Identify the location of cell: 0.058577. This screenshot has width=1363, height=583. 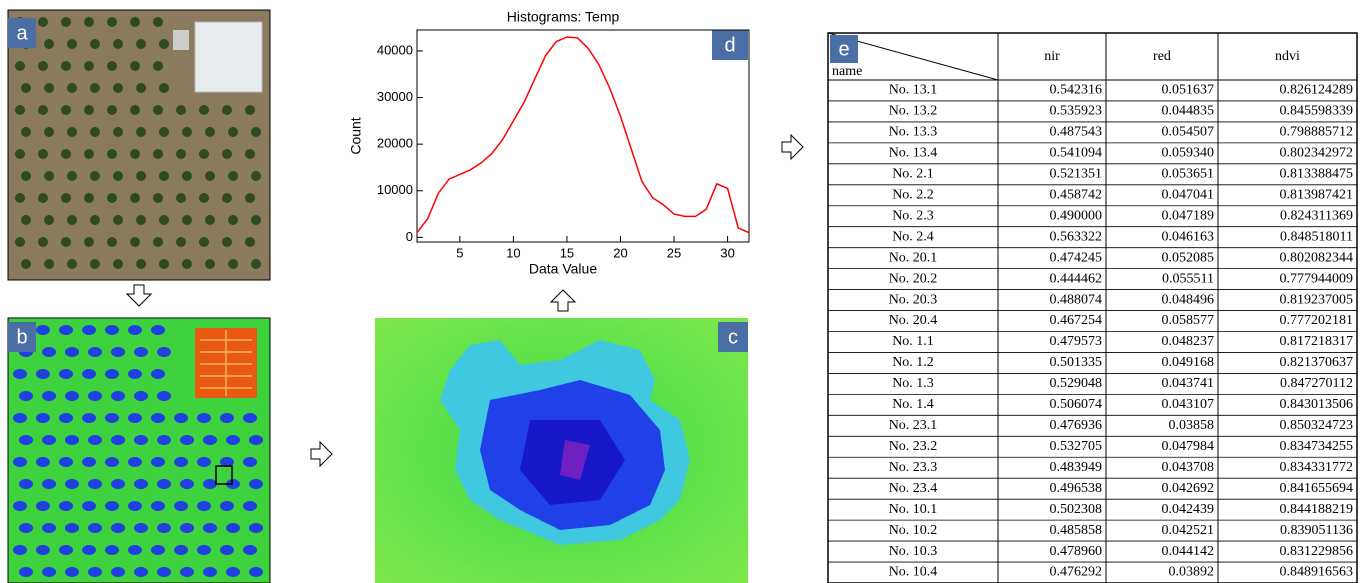
(1188, 320).